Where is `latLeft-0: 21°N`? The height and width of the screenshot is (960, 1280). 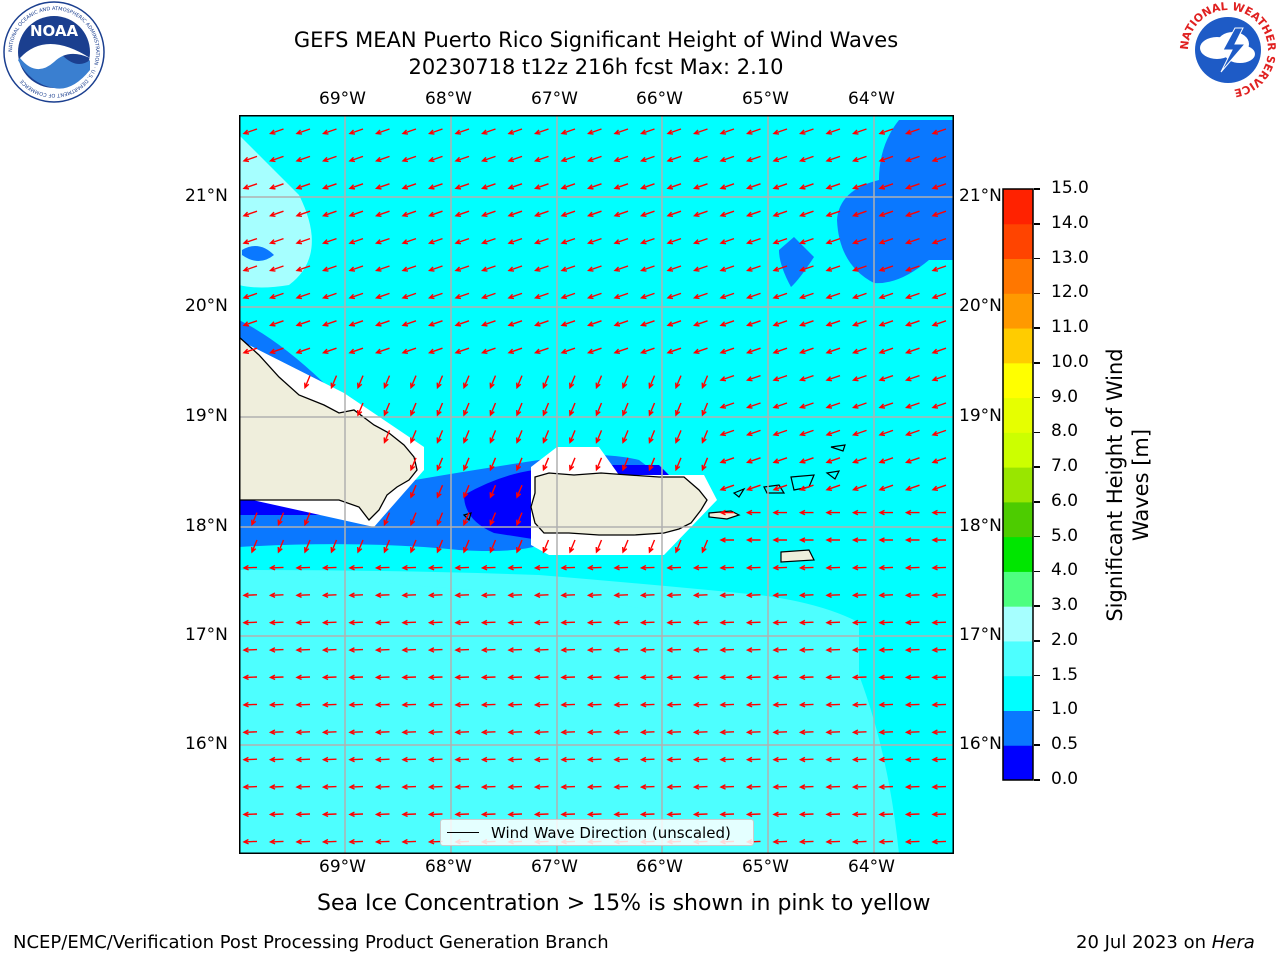 latLeft-0: 21°N is located at coordinates (206, 196).